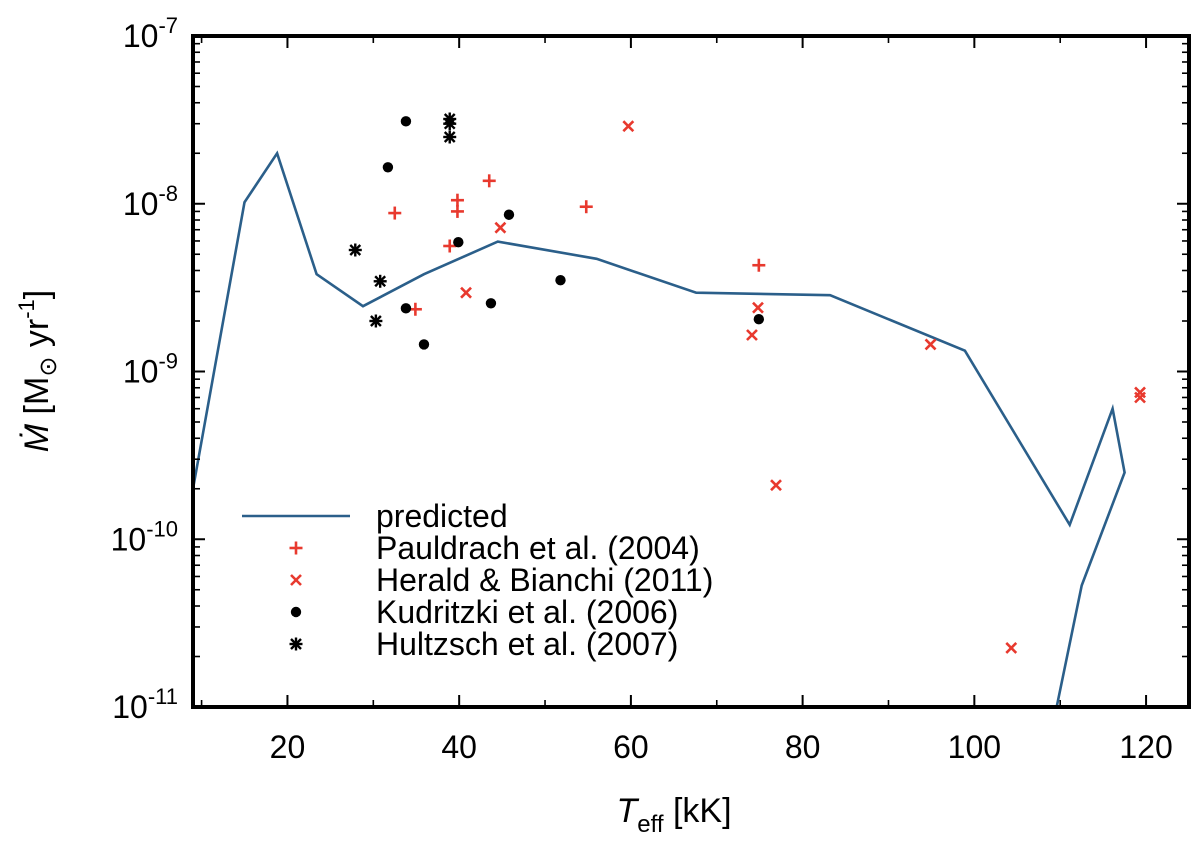 The image size is (1200, 846). What do you see at coordinates (37, 338) in the screenshot?
I see `y-axis-title-unit-mid: yr` at bounding box center [37, 338].